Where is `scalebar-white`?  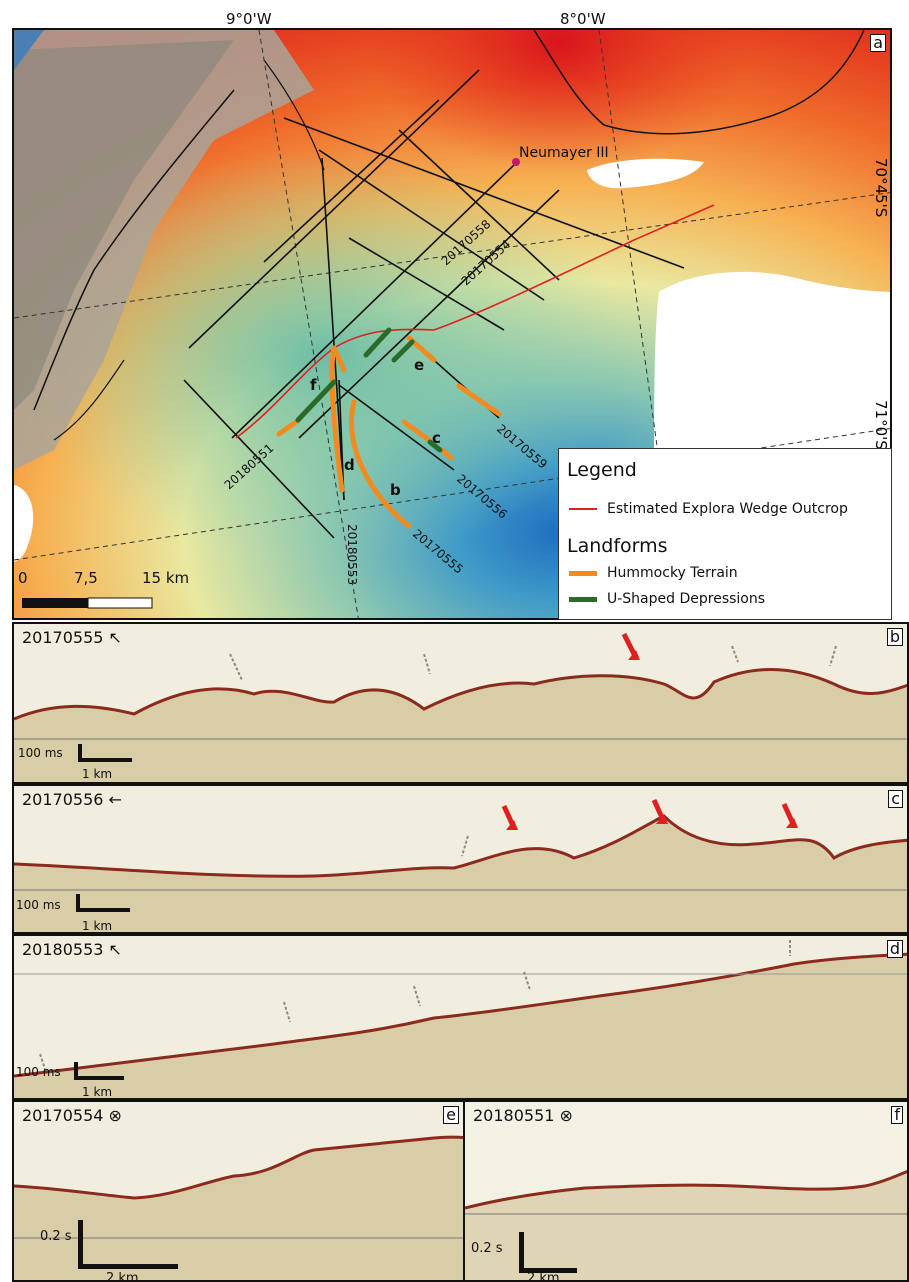
scalebar-white is located at coordinates (120, 603).